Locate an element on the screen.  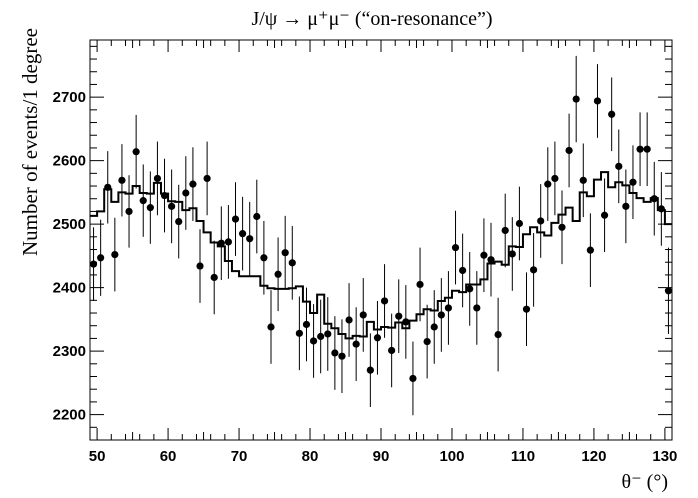
x-tick-label: 100 is located at coordinates (451, 456).